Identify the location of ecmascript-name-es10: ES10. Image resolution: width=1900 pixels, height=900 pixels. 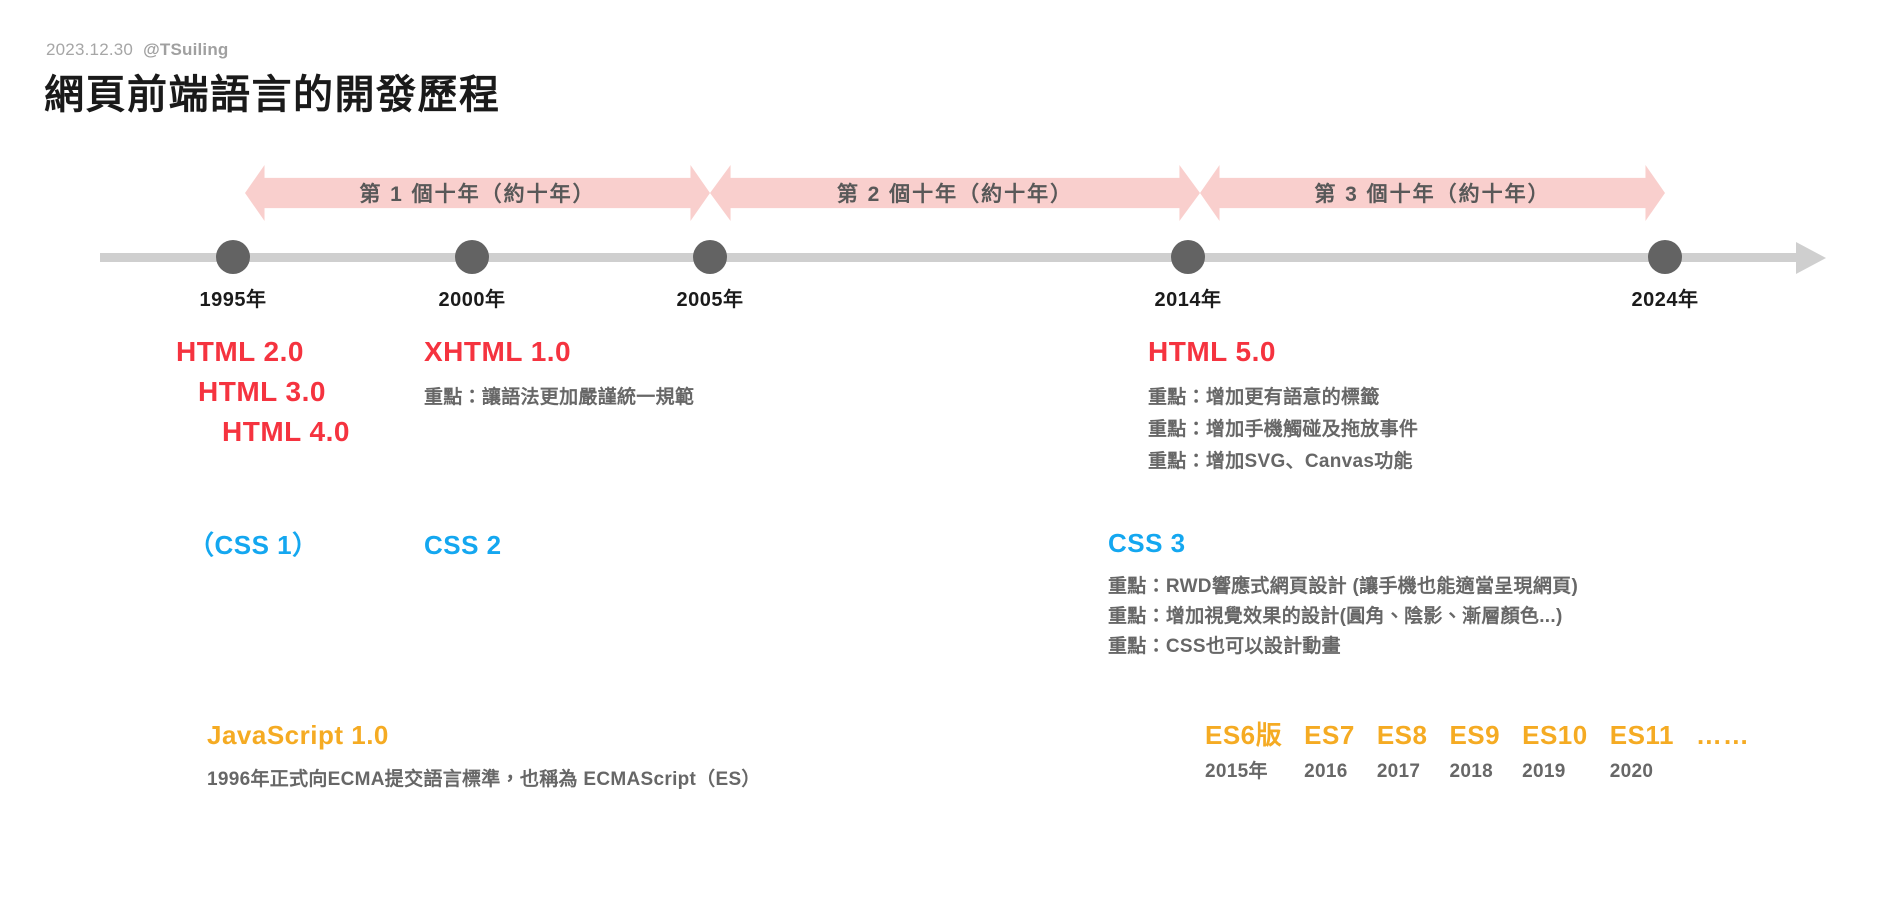
(1555, 735).